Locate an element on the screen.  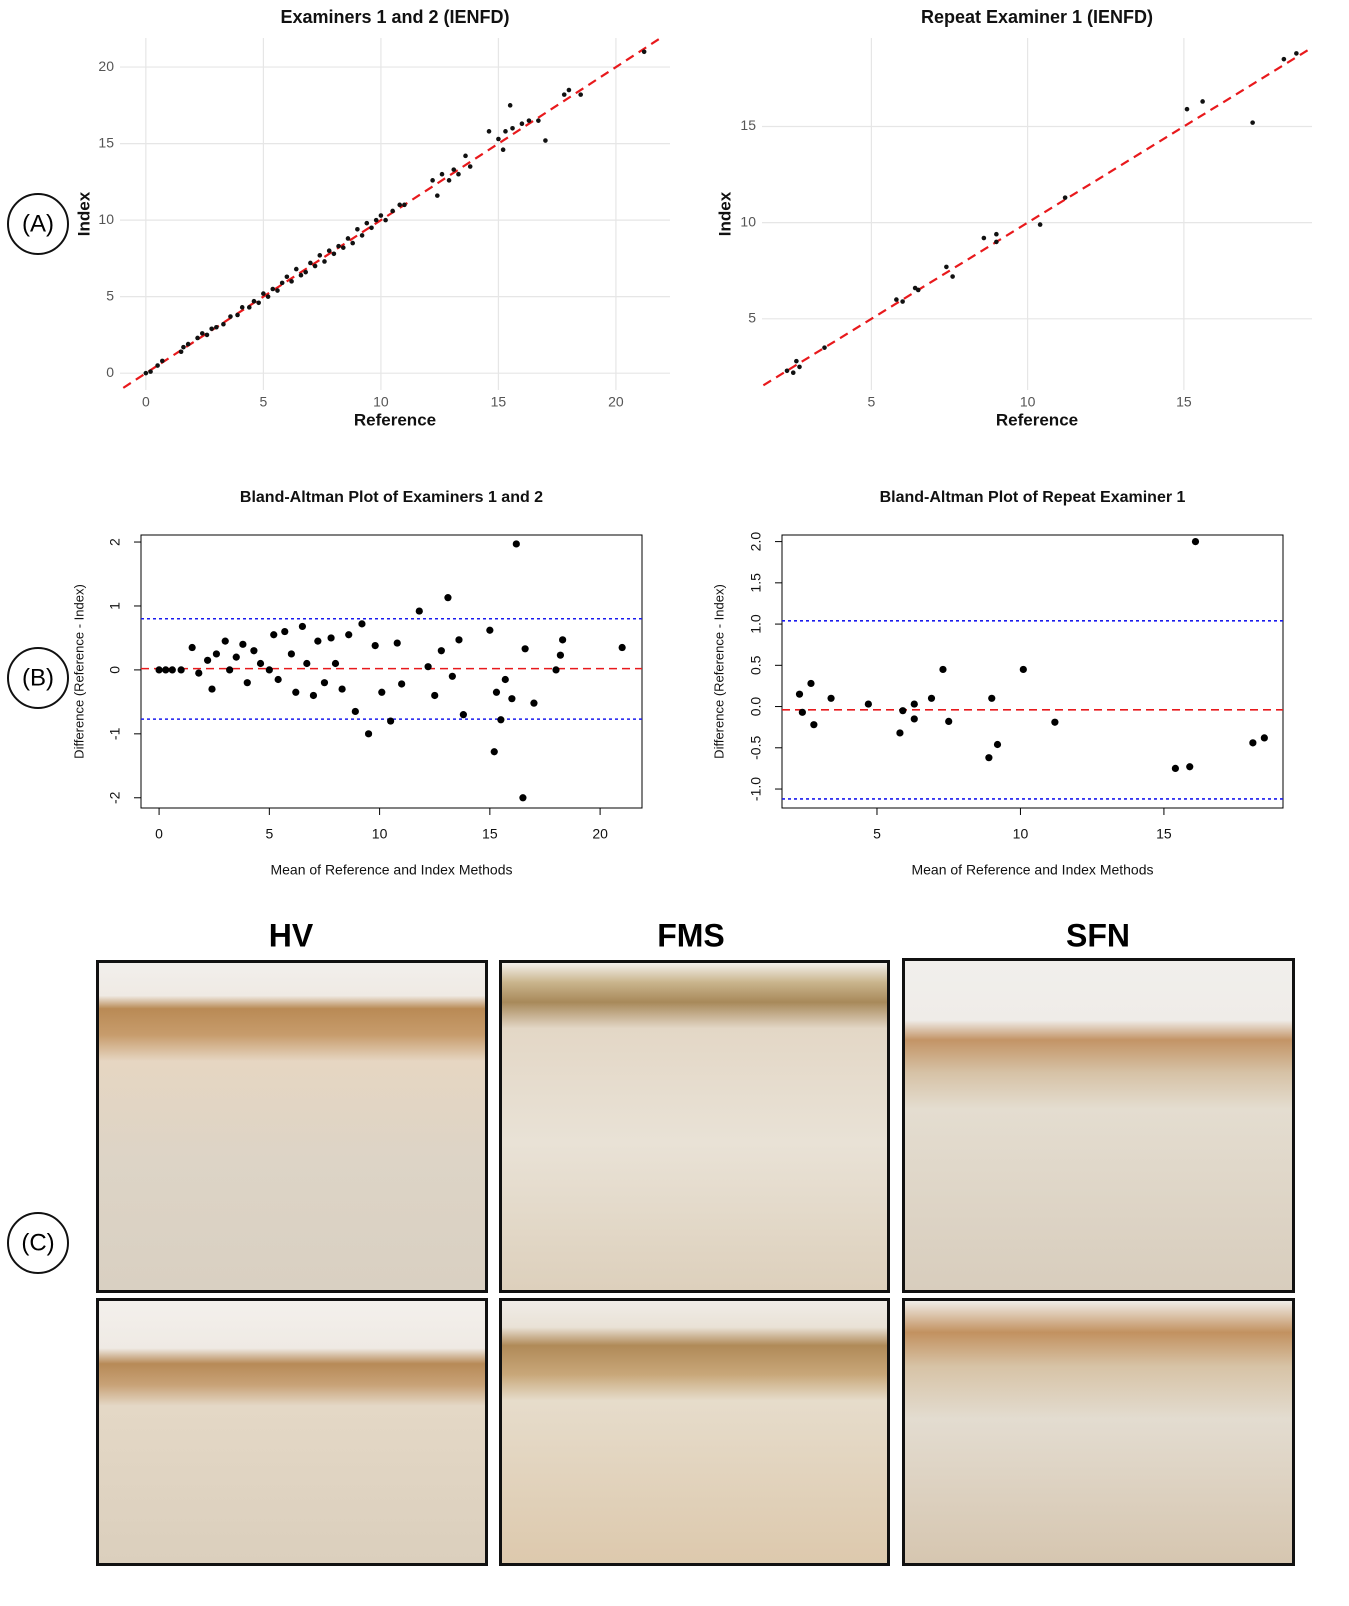
identity-line is located at coordinates (1037, 217).